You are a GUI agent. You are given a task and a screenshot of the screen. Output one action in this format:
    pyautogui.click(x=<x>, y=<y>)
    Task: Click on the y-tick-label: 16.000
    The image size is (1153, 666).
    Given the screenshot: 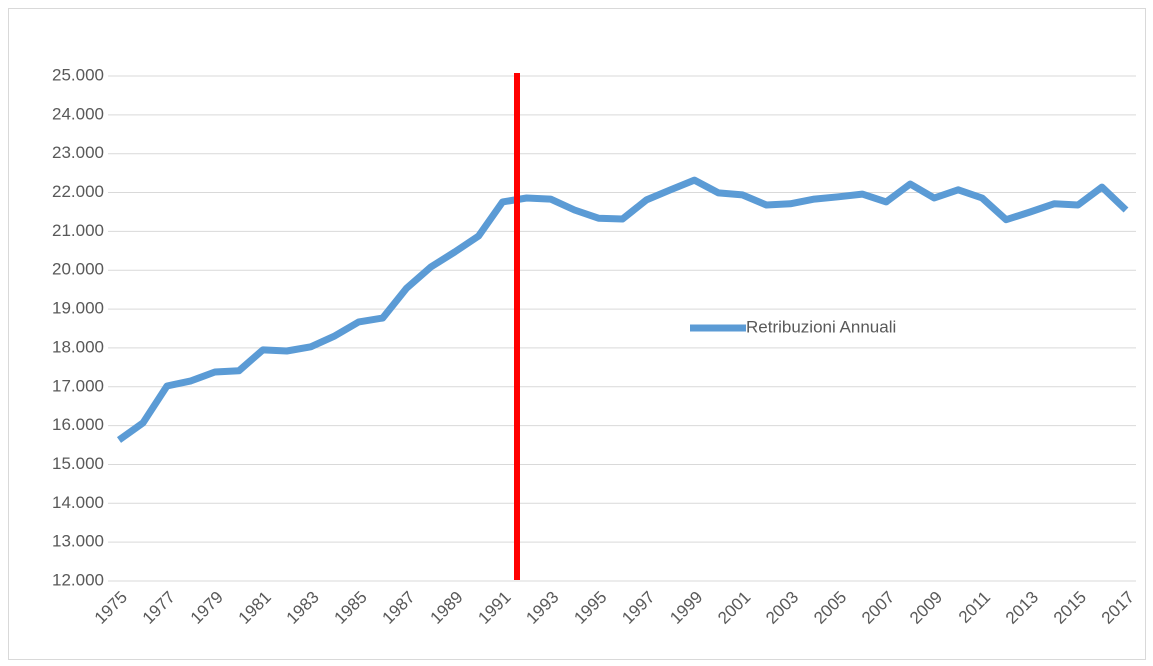 What is the action you would take?
    pyautogui.click(x=78, y=424)
    